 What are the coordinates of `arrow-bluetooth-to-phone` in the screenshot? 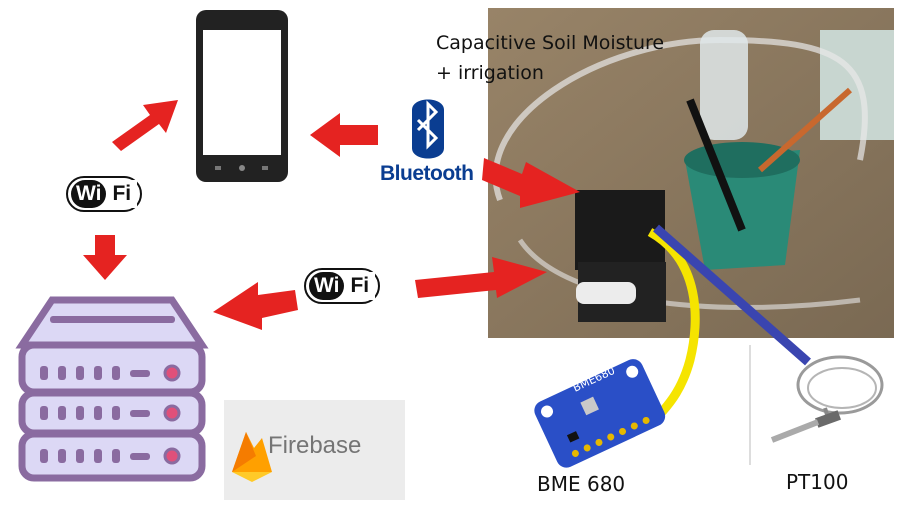 It's located at (344, 135).